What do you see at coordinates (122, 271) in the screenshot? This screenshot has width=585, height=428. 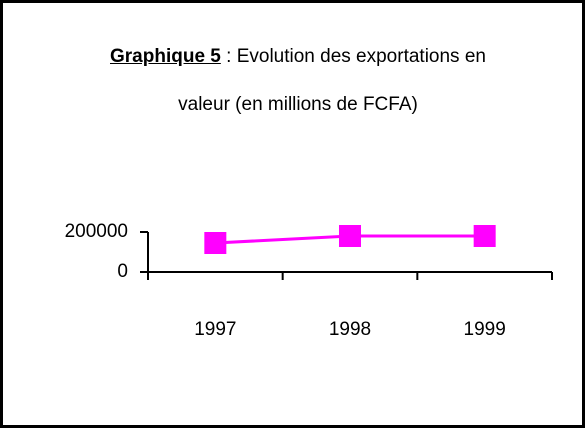 I see `y-tick-label: 0` at bounding box center [122, 271].